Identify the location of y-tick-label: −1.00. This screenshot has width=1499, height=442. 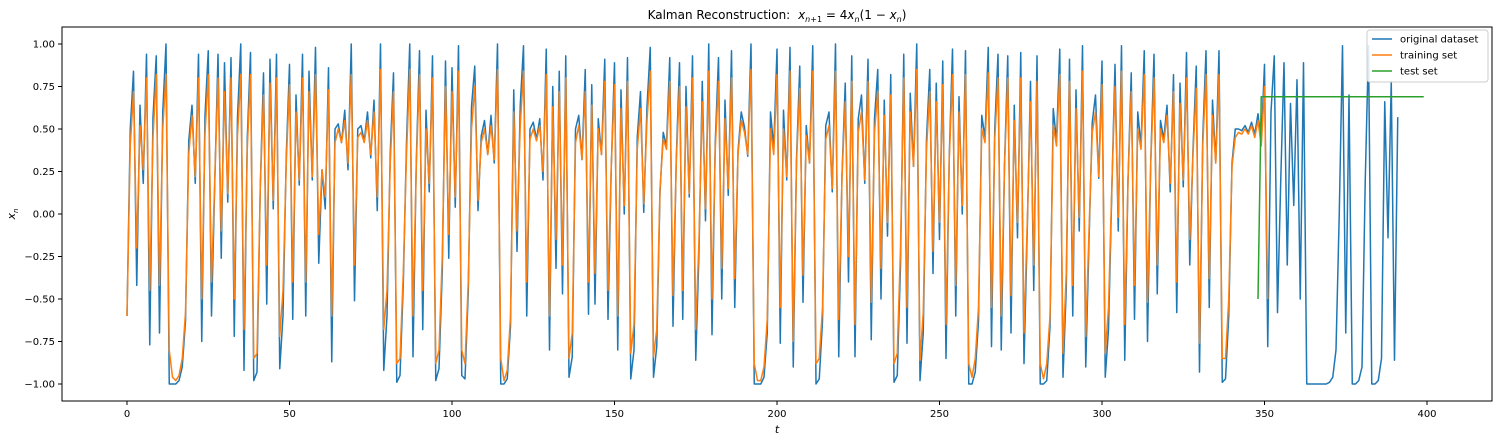
(39, 385).